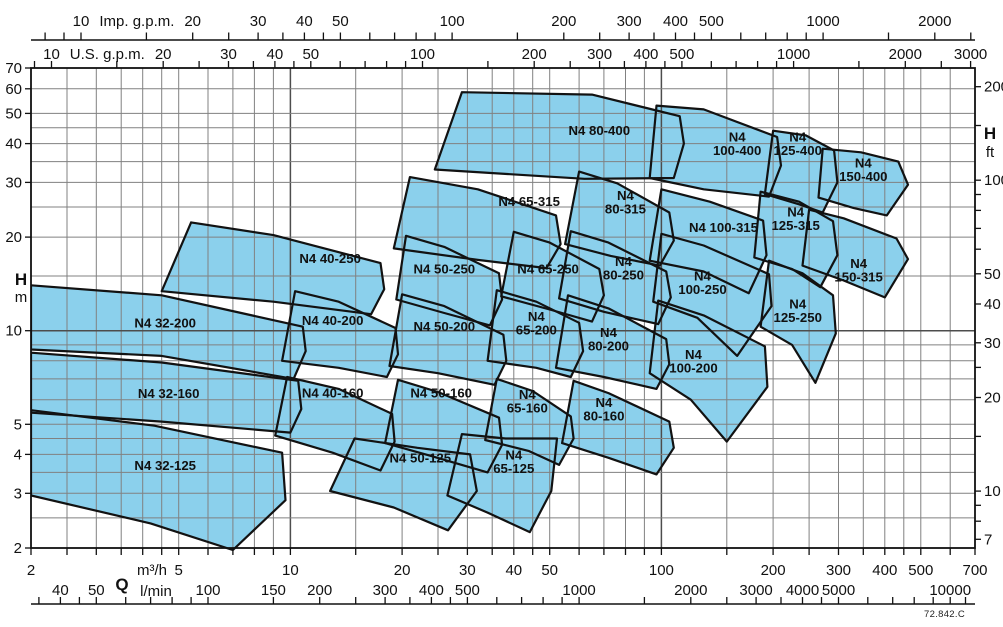 The image size is (1003, 627). I want to click on axis-label: 10000, so click(950, 590).